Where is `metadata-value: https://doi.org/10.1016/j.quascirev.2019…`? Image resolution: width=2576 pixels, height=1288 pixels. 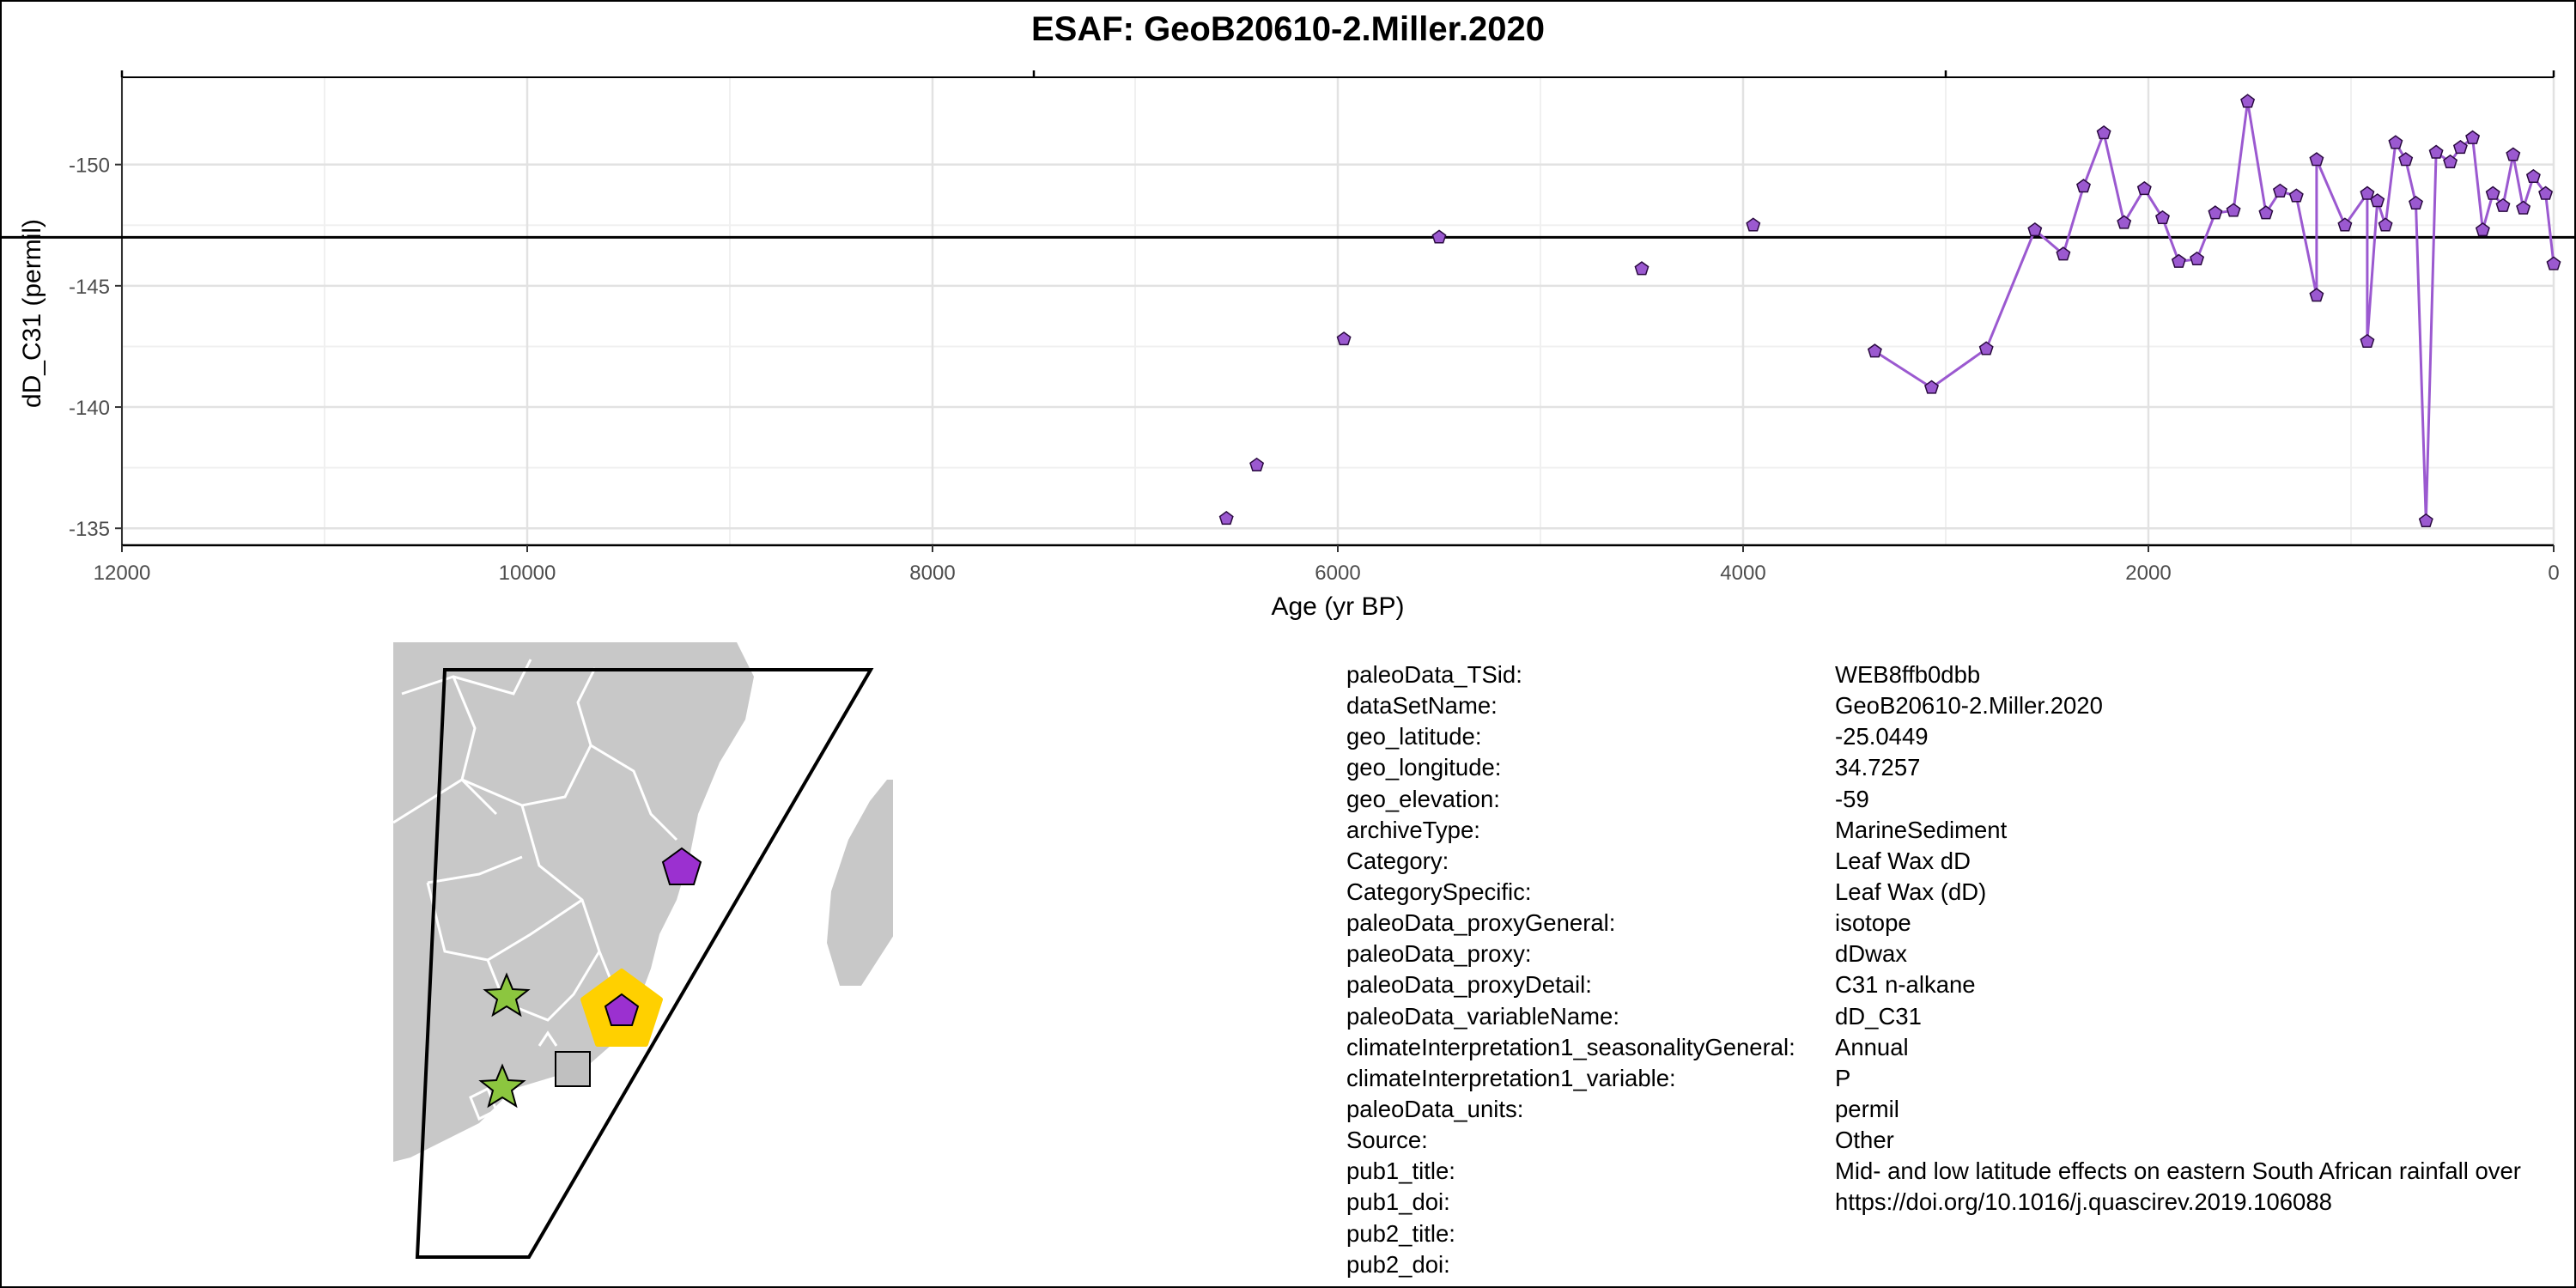
metadata-value: https://doi.org/10.1016/j.quascirev.2019… is located at coordinates (2083, 1202).